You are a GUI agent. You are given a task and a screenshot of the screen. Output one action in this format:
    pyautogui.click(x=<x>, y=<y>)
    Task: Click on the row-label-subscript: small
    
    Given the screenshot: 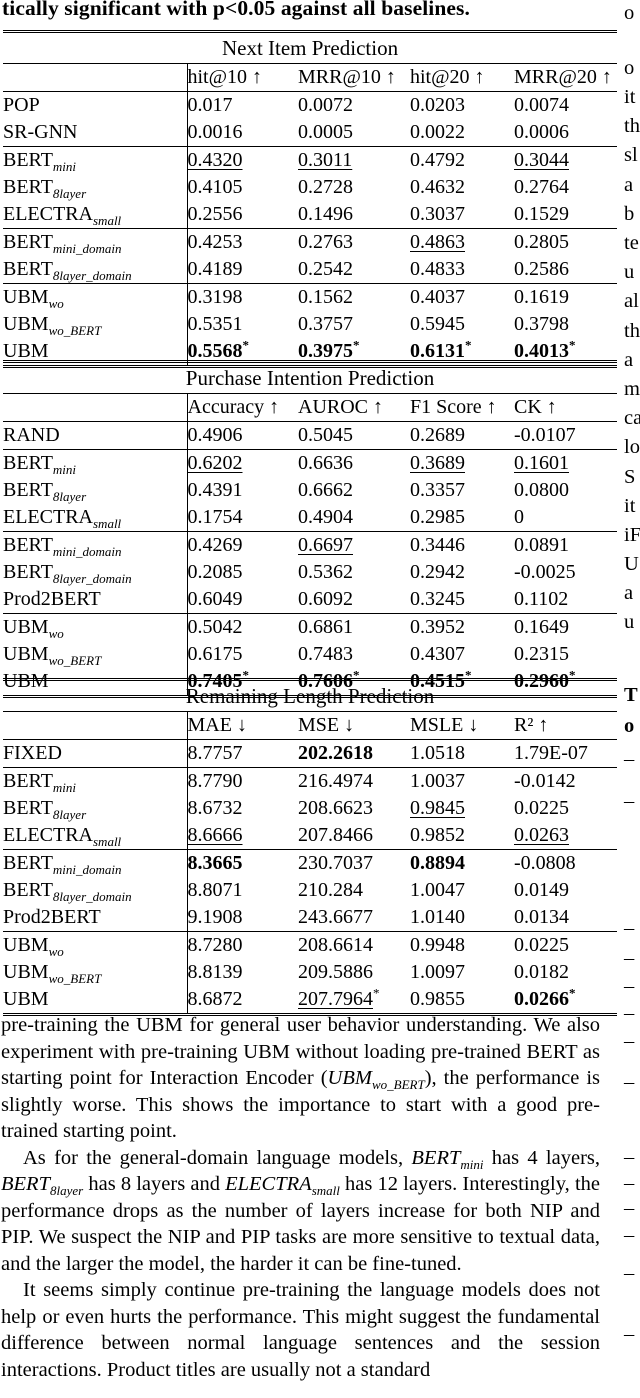 What is the action you would take?
    pyautogui.click(x=107, y=220)
    